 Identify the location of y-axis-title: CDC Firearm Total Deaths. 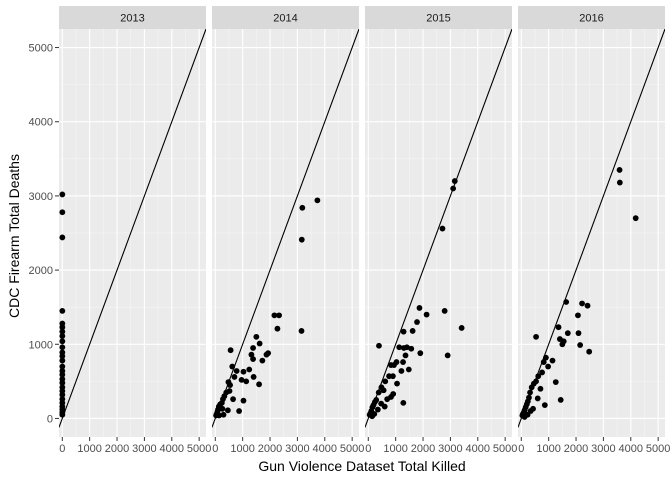
(14, 236).